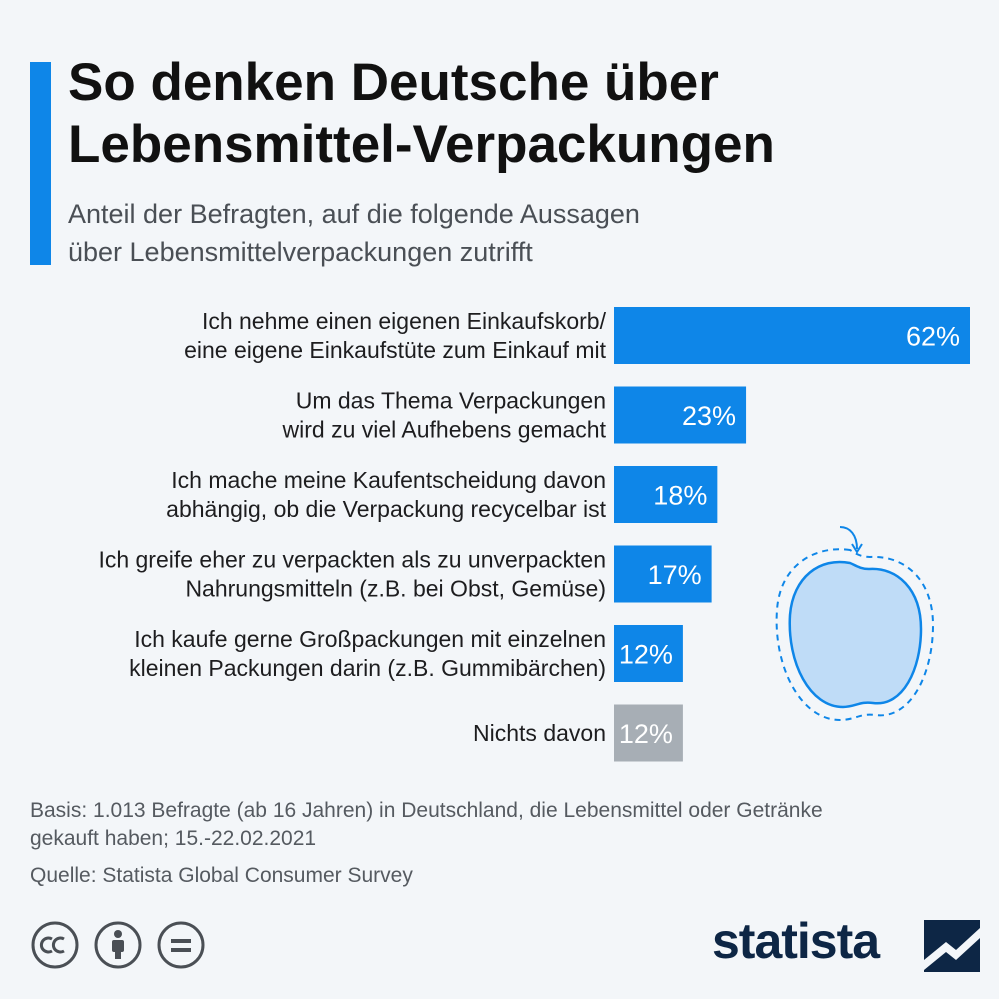 The width and height of the screenshot is (999, 999). I want to click on license-icons, so click(118, 945).